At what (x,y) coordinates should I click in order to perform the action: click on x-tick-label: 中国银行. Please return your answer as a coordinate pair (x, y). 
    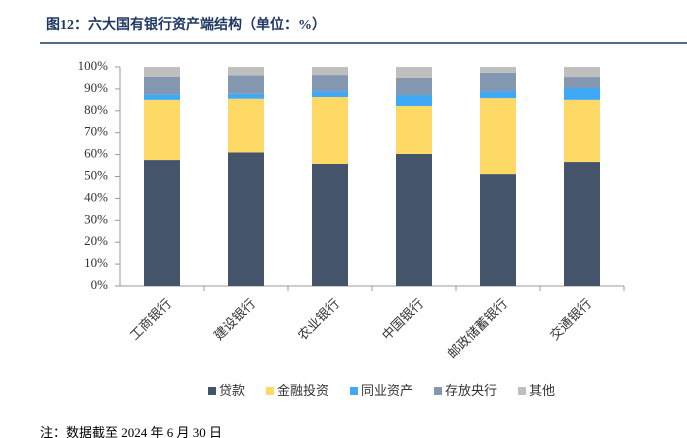
    Looking at the image, I should click on (402, 319).